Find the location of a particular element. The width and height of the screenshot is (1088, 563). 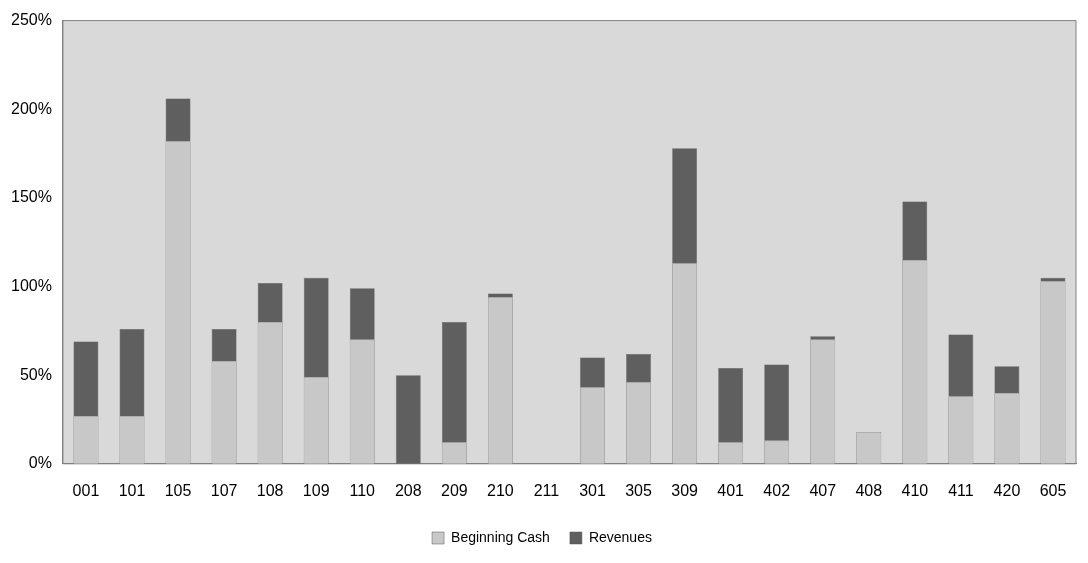

x-tick-label: 301 is located at coordinates (592, 490).